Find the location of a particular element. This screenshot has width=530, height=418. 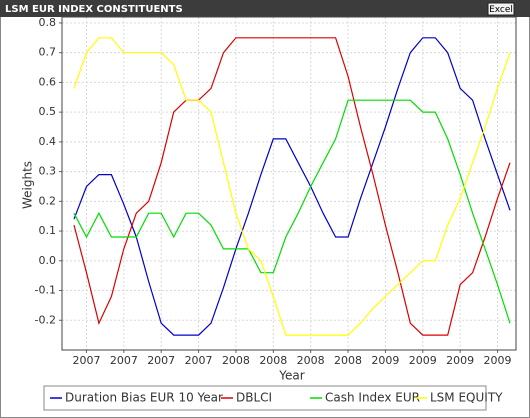

y-tick-label: 0.6 is located at coordinates (48, 81).